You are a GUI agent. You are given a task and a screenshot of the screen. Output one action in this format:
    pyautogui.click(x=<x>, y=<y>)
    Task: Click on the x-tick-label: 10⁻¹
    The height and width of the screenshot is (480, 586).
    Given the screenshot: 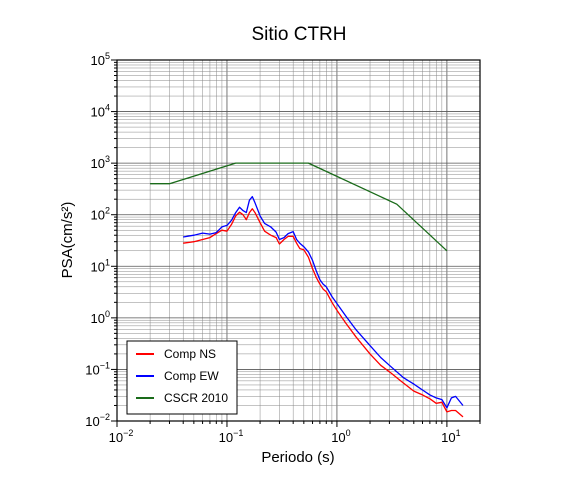 What is the action you would take?
    pyautogui.click(x=231, y=436)
    